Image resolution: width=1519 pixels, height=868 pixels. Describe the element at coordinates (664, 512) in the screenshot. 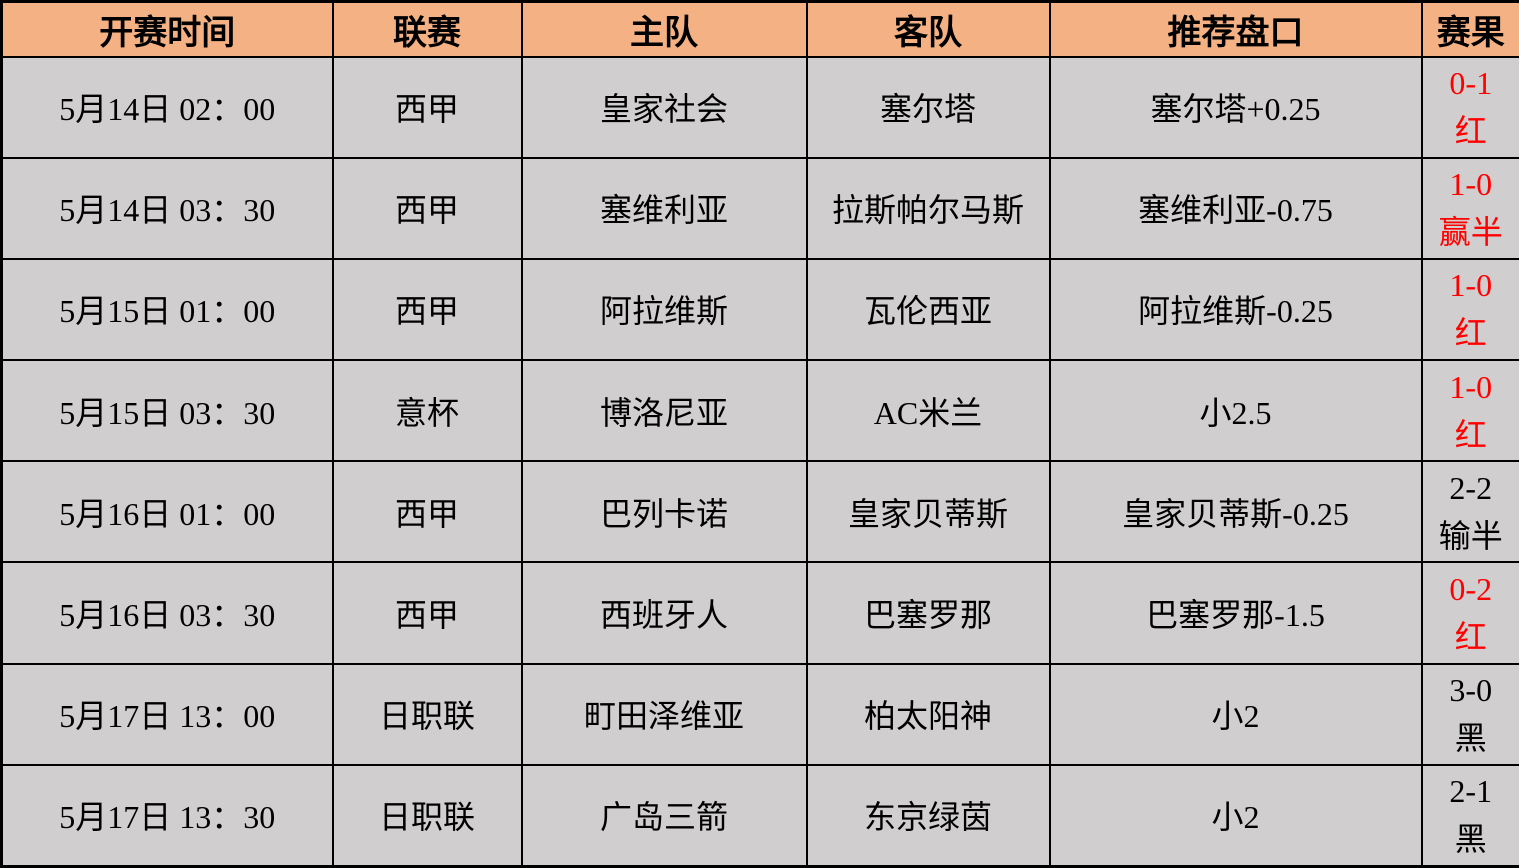

I see `cell-home-team: 巴列卡诺` at that location.